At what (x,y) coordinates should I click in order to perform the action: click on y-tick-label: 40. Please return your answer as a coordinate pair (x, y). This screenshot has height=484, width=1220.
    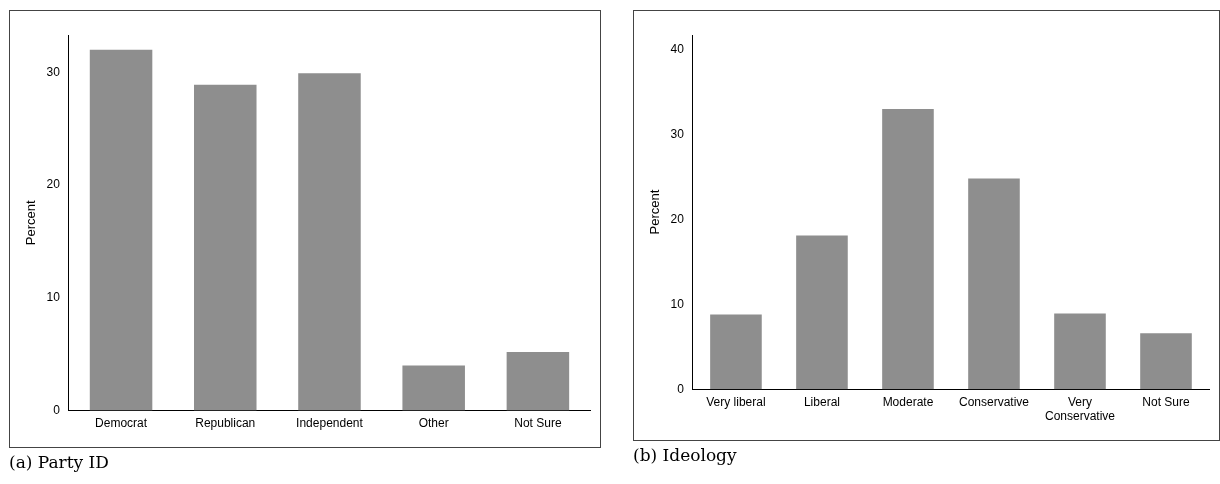
    Looking at the image, I should click on (677, 48).